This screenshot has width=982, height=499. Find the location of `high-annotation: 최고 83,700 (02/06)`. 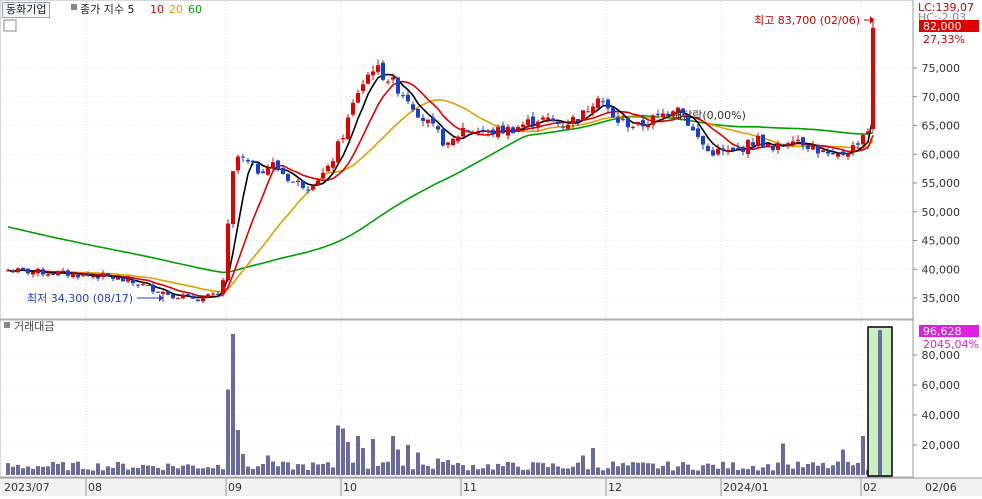

high-annotation: 최고 83,700 (02/06) is located at coordinates (807, 20).